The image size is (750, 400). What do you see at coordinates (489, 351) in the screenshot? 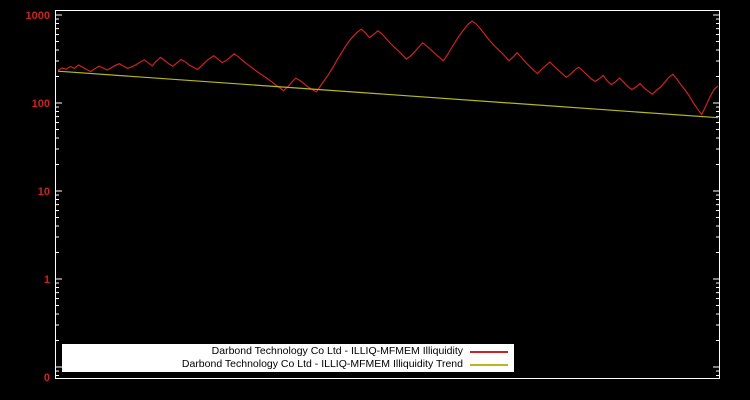
I see `legend-line-sample-red` at bounding box center [489, 351].